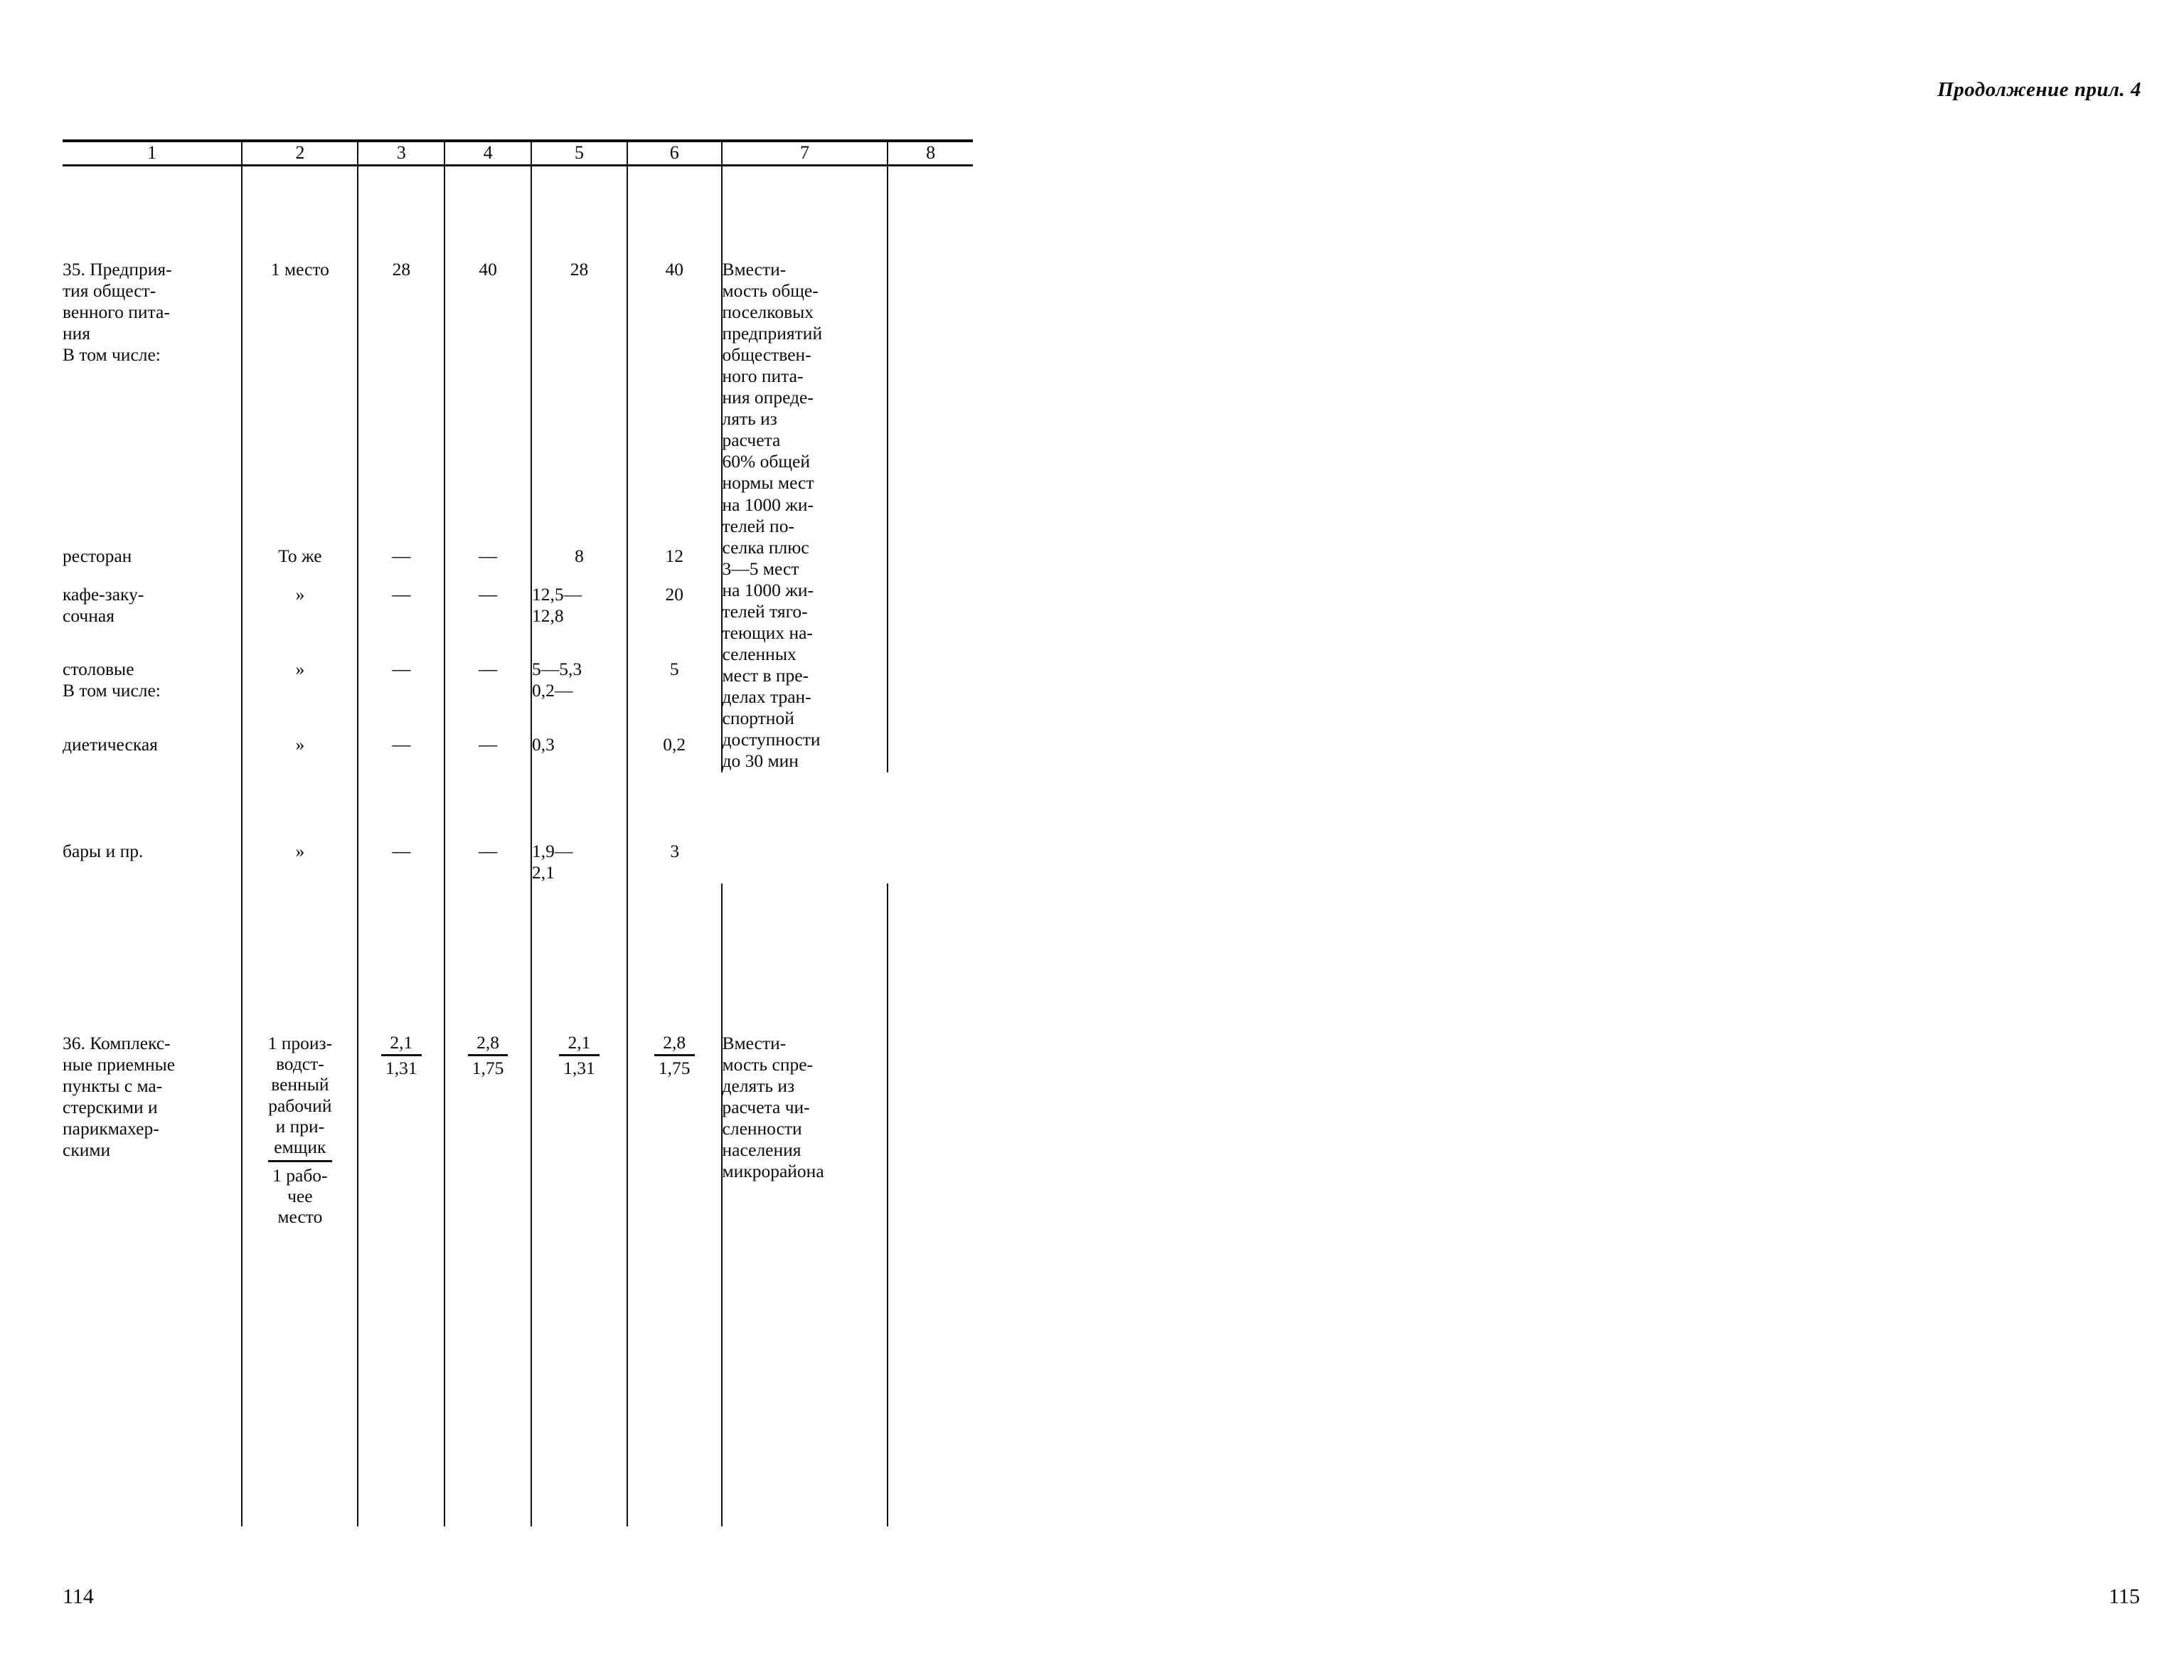 This screenshot has height=1680, width=2184. What do you see at coordinates (488, 565) in the screenshot?
I see `row-restoran-col4: —` at bounding box center [488, 565].